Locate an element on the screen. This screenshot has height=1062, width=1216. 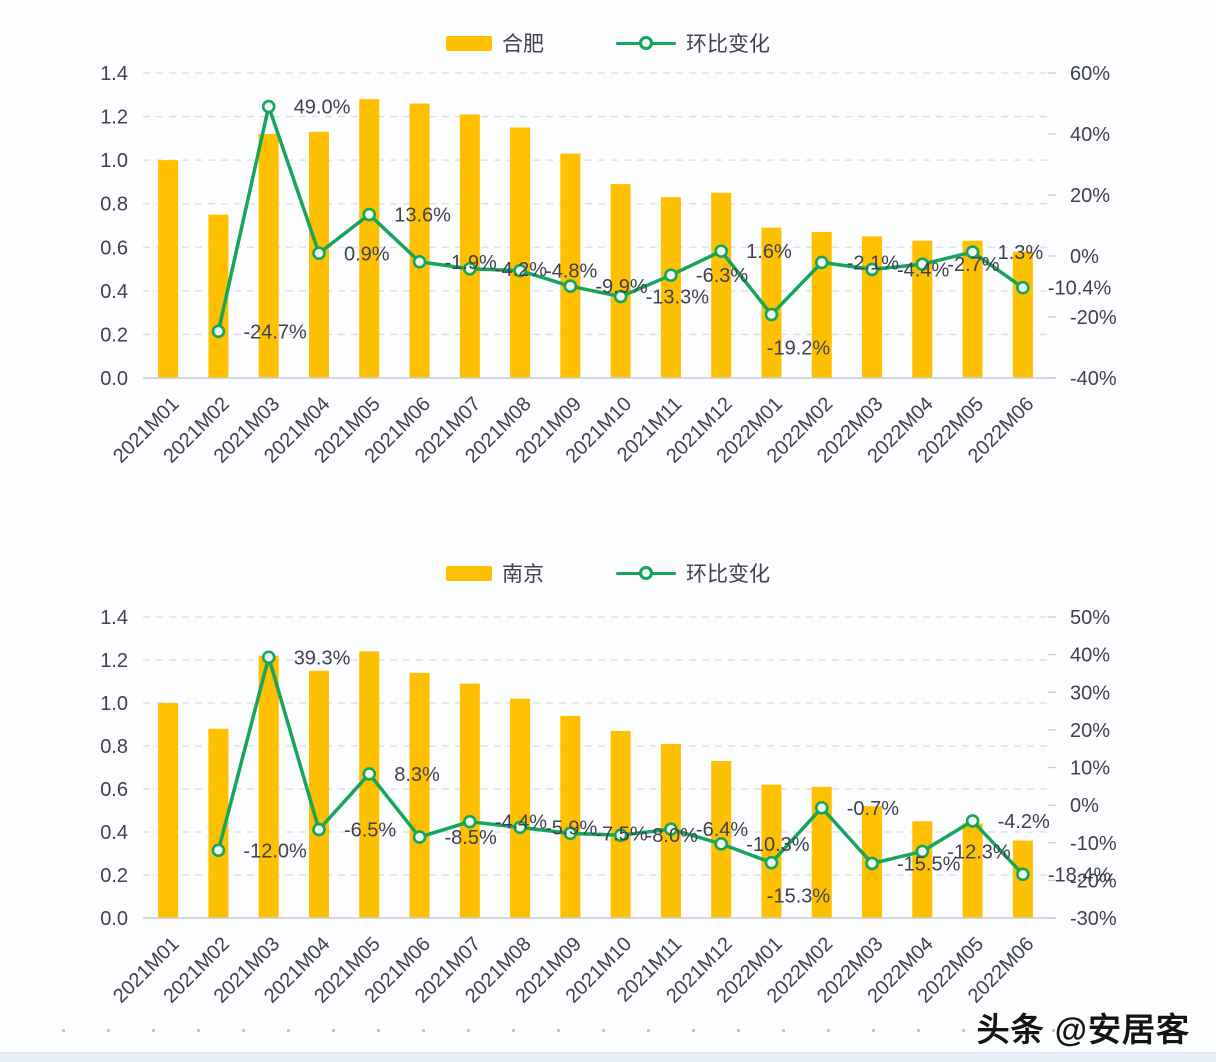
bar-2021M11 is located at coordinates (670, 287).